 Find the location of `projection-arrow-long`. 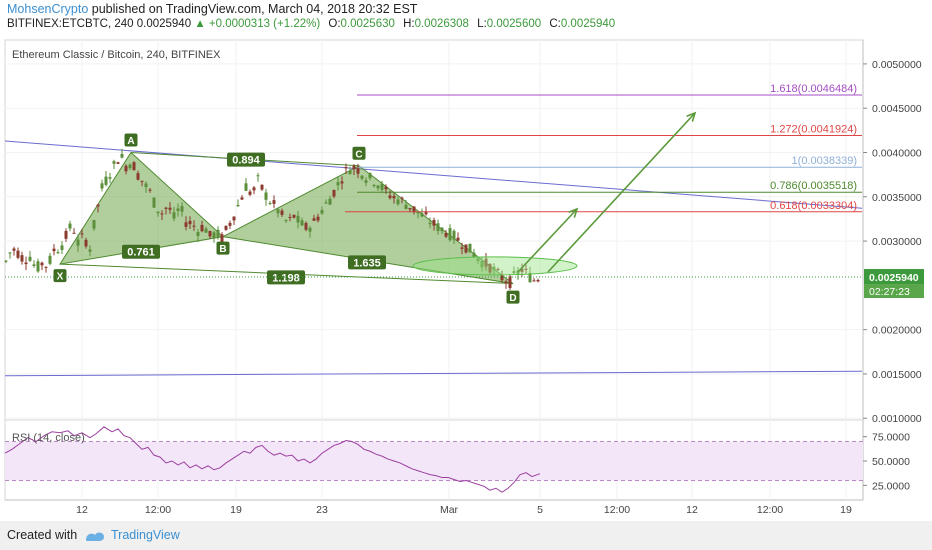

projection-arrow-long is located at coordinates (621, 192).